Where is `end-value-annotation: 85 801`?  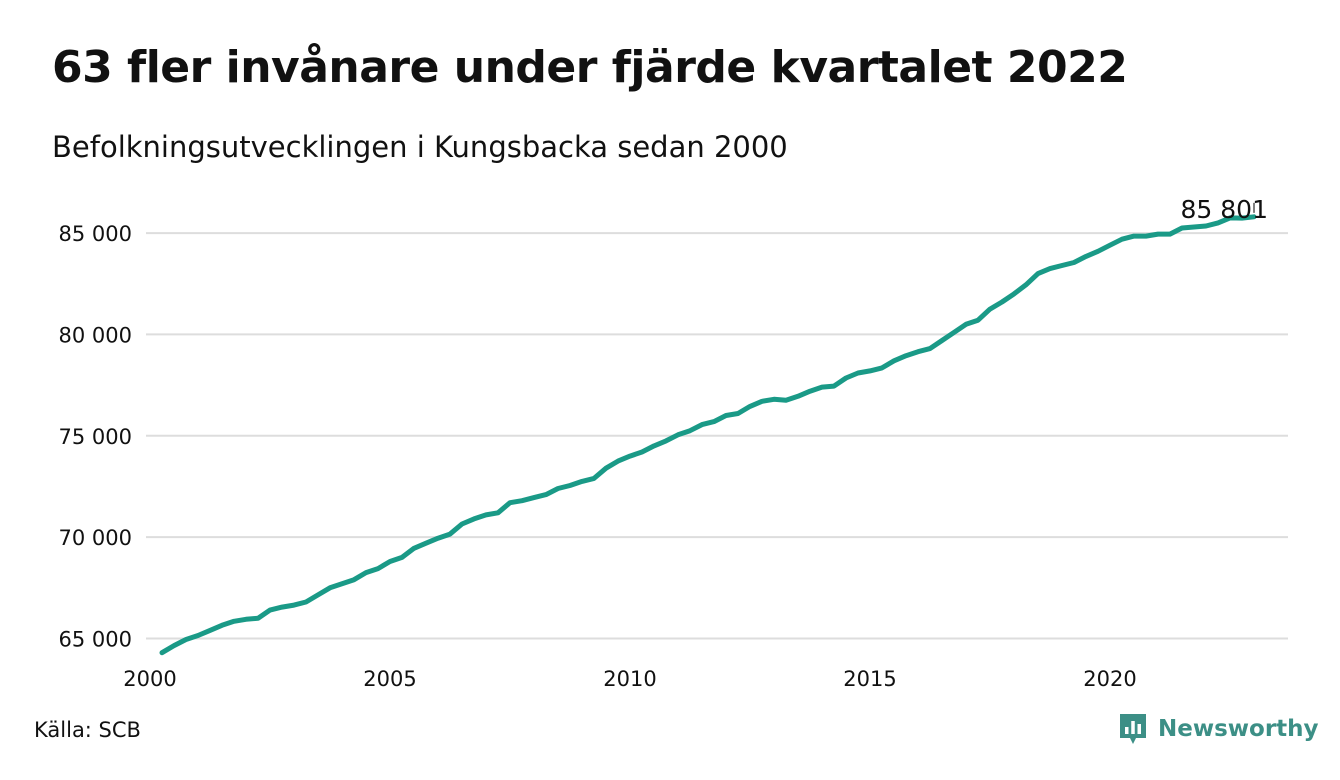 end-value-annotation: 85 801 is located at coordinates (1224, 209).